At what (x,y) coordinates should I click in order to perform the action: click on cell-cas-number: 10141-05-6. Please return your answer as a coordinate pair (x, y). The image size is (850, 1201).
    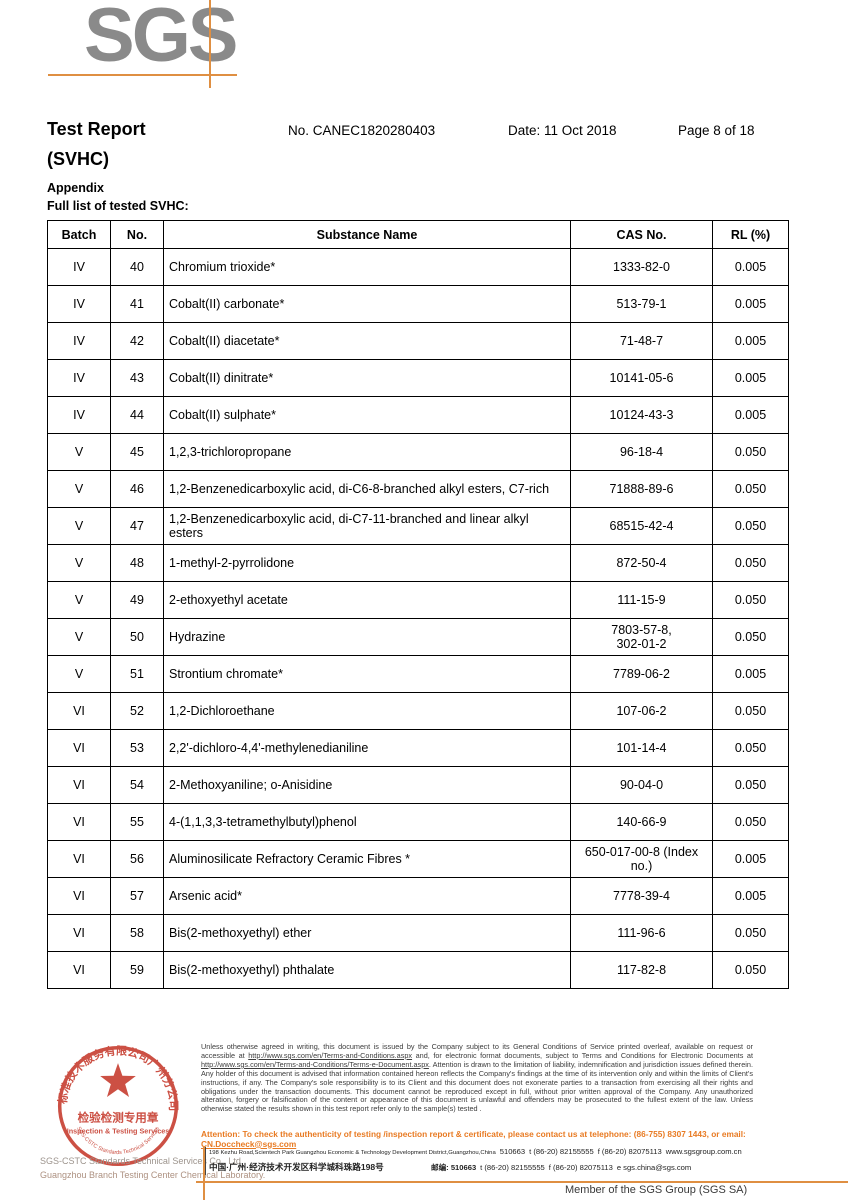
    Looking at the image, I should click on (641, 378).